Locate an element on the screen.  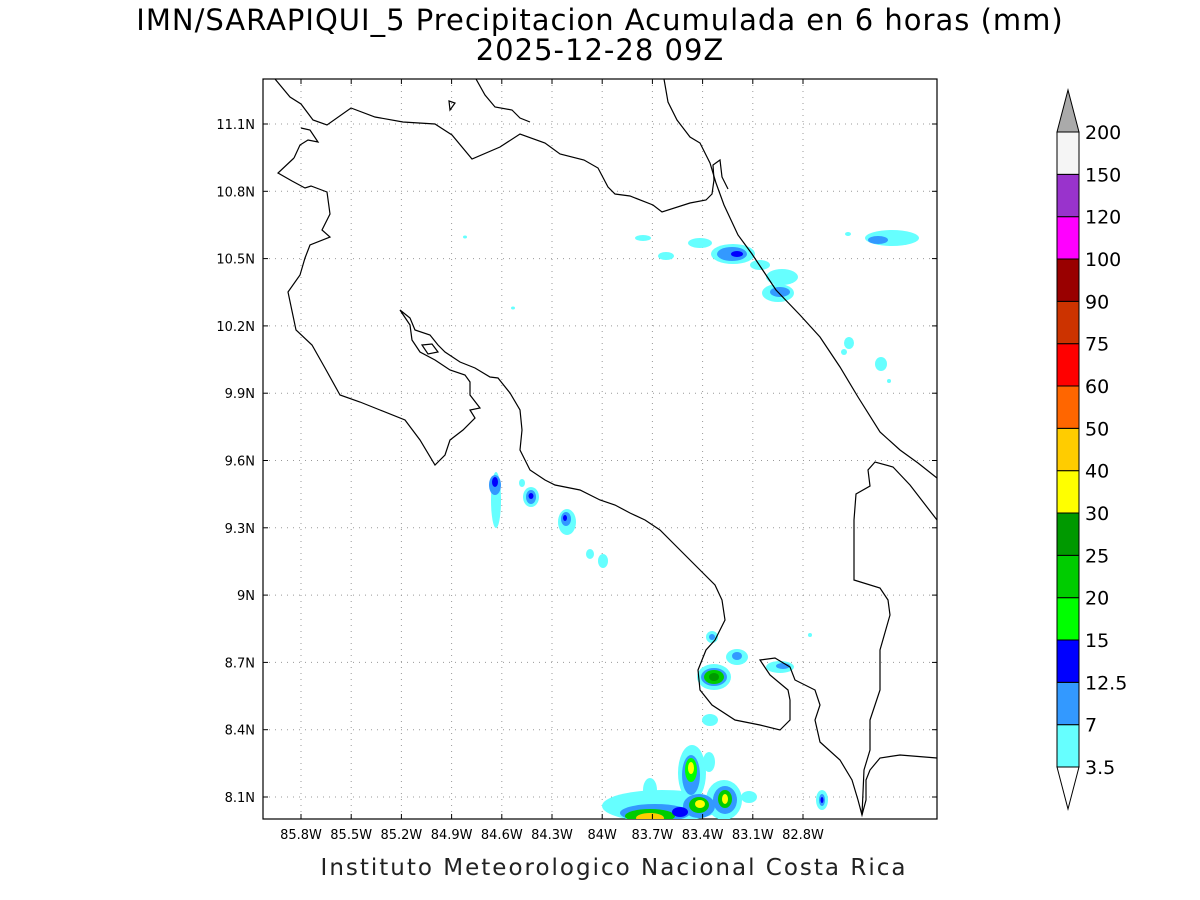
colorbar-level-label: 120 is located at coordinates (1103, 218).